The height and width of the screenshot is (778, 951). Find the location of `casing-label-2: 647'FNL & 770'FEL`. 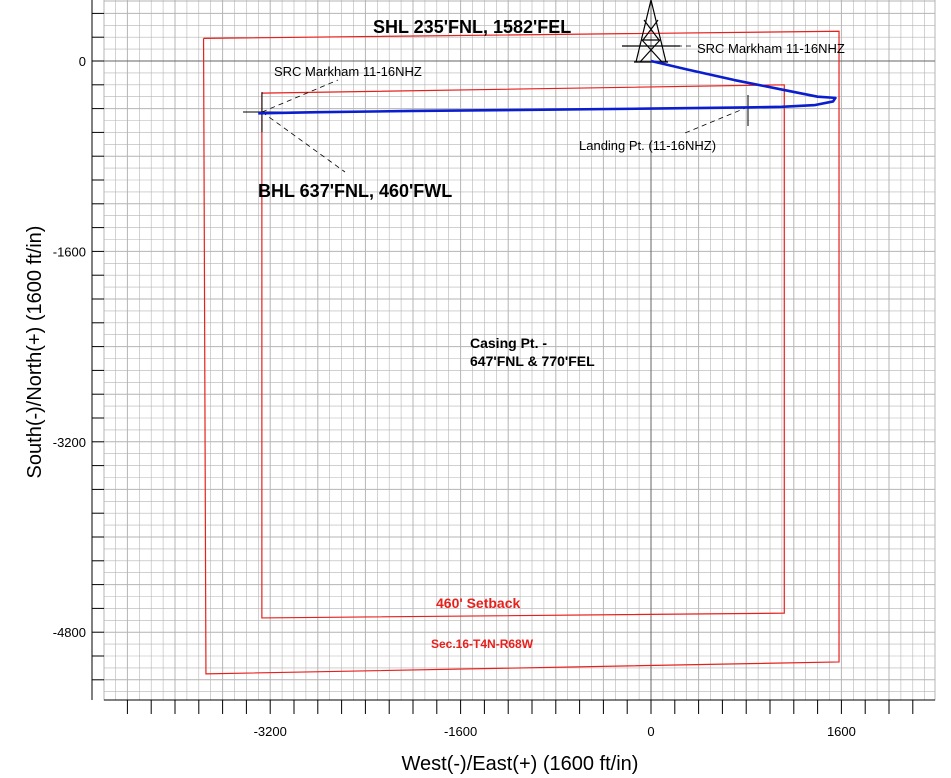

casing-label-2: 647'FNL & 770'FEL is located at coordinates (532, 361).